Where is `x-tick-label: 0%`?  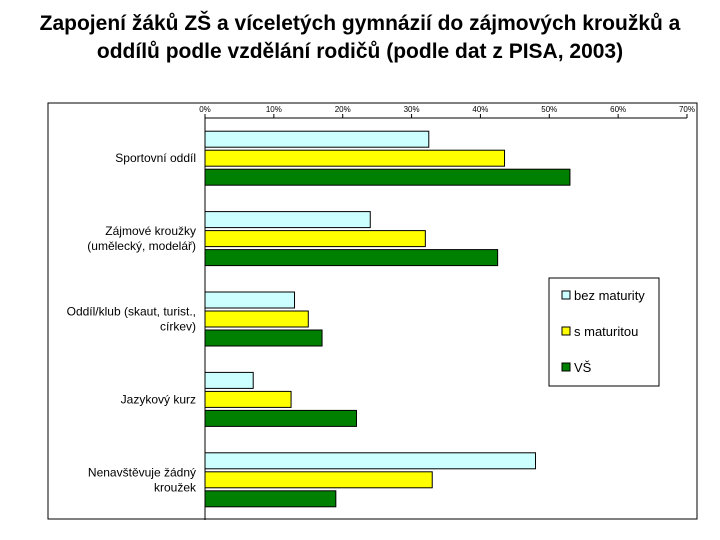
x-tick-label: 0% is located at coordinates (205, 109).